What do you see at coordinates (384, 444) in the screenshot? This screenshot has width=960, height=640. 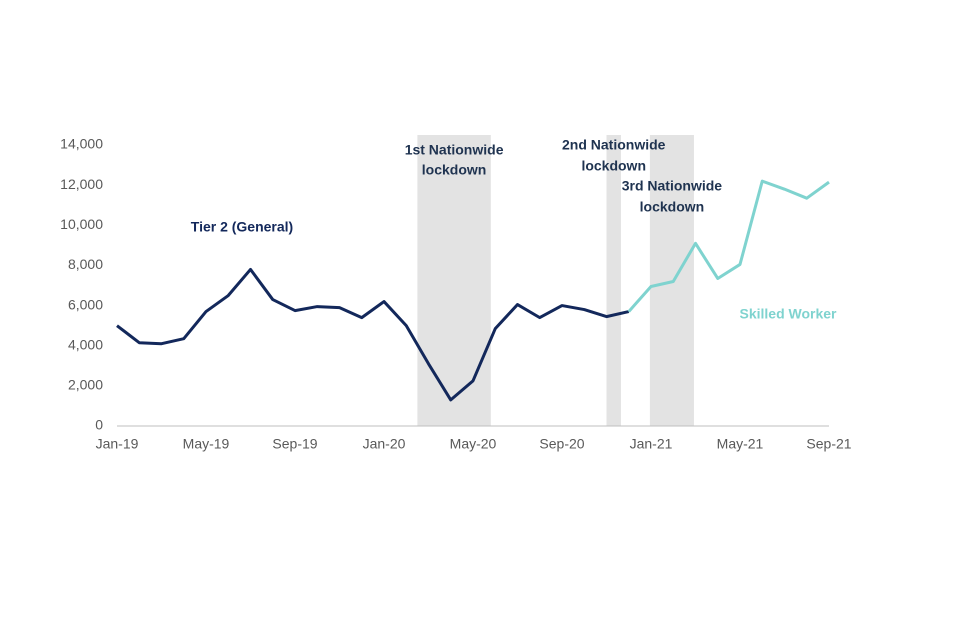 I see `x-tick-label: Jan-20` at bounding box center [384, 444].